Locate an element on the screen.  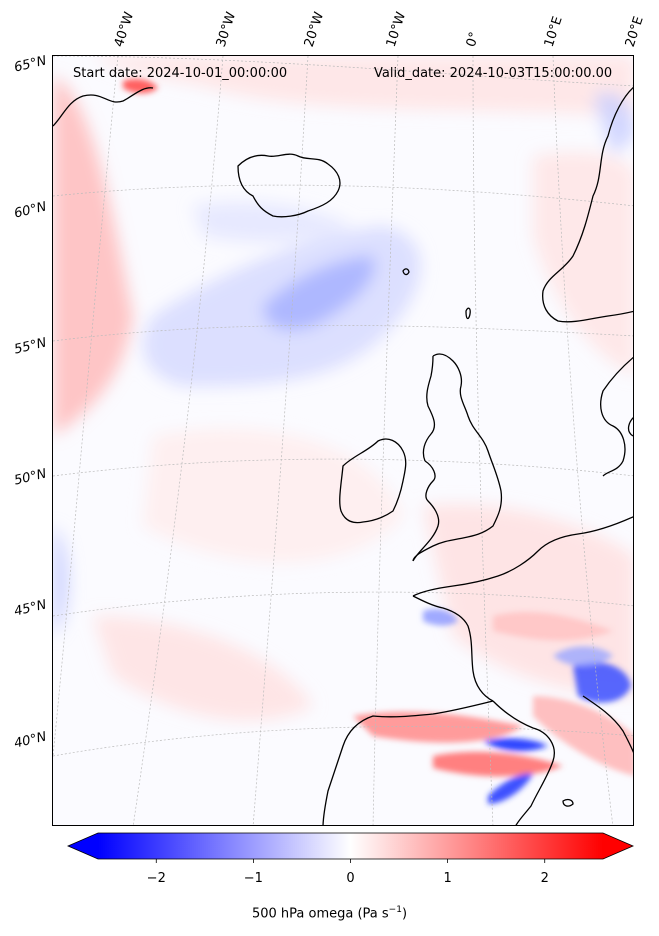
coastline-iberia-east is located at coordinates (523, 762).